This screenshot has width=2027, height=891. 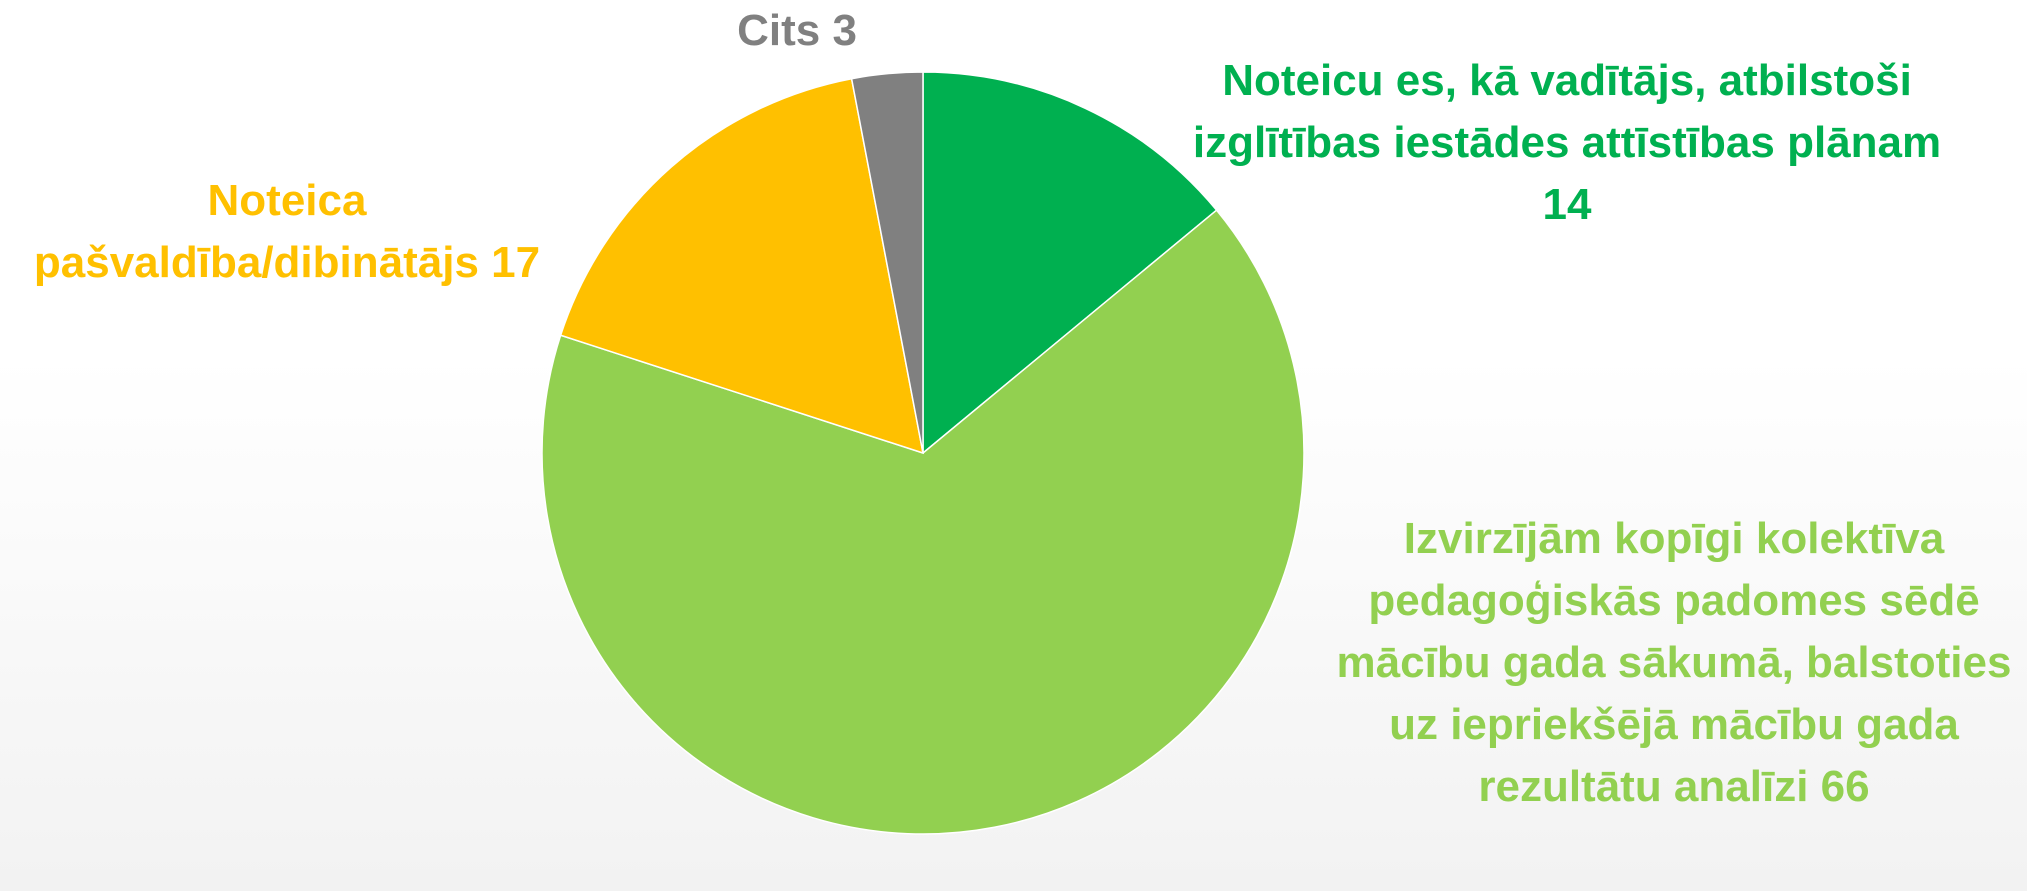 What do you see at coordinates (256, 231) in the screenshot?
I see `category-name: Noteica pašvaldība/dibinātājs` at bounding box center [256, 231].